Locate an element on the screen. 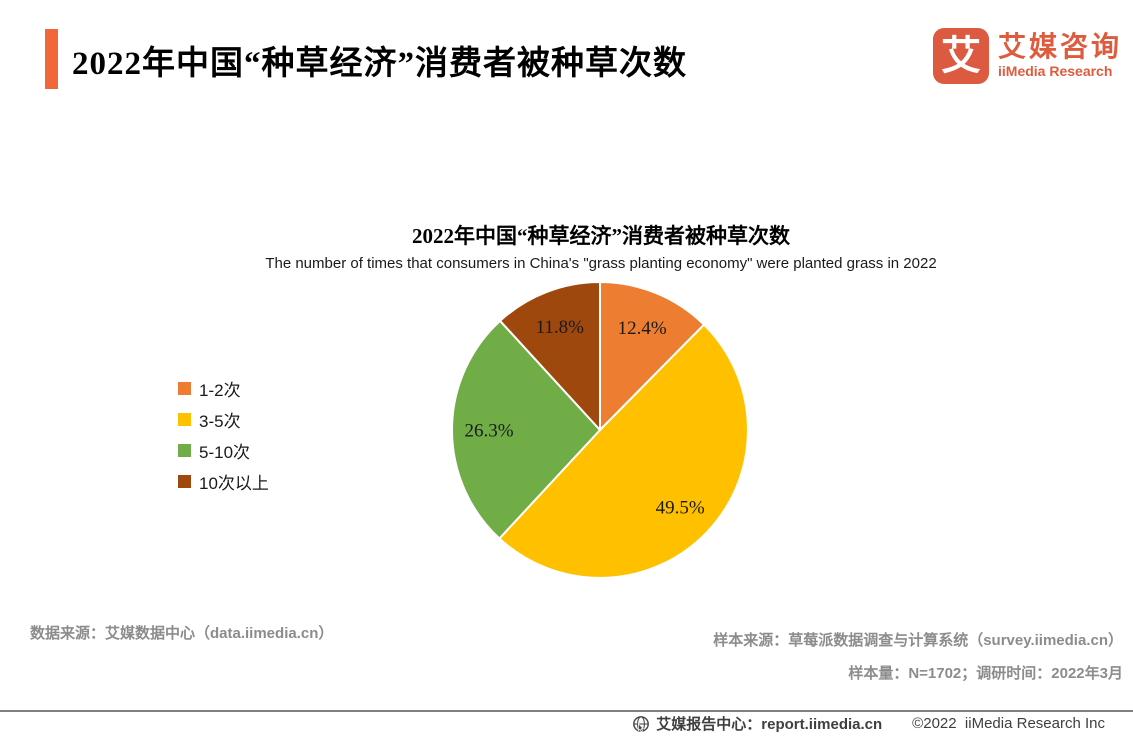 This screenshot has width=1133, height=737. legend-label: 5-10次 is located at coordinates (225, 452).